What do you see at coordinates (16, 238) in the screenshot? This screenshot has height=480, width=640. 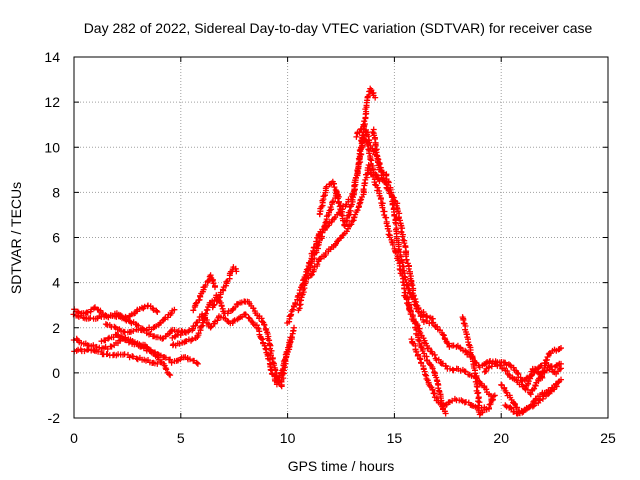 I see `y-axis-label: SDTVAR / TECUs` at bounding box center [16, 238].